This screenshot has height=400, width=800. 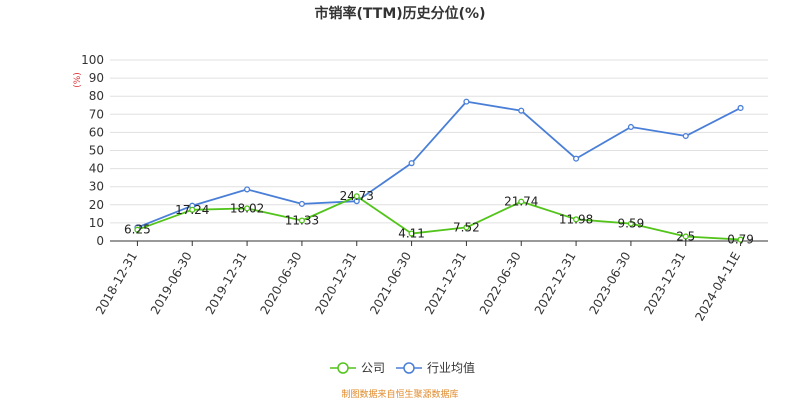 What do you see at coordinates (335, 283) in the screenshot?
I see `x-tick-label: 2020-12-31` at bounding box center [335, 283].